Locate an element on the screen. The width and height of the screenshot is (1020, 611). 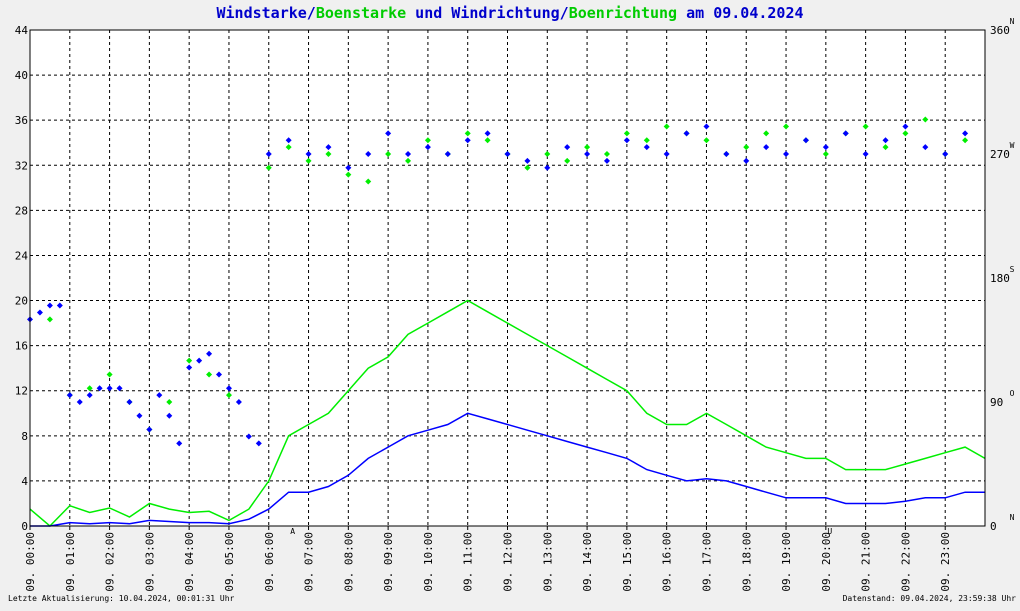
x-tick-label: 09. 03:00 is located at coordinates (149, 562).